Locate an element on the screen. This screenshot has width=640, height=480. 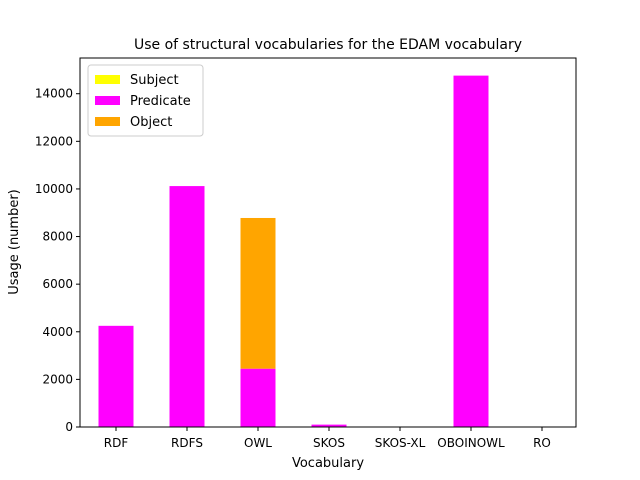
y-tick-label: 4000 is located at coordinates (57, 332).